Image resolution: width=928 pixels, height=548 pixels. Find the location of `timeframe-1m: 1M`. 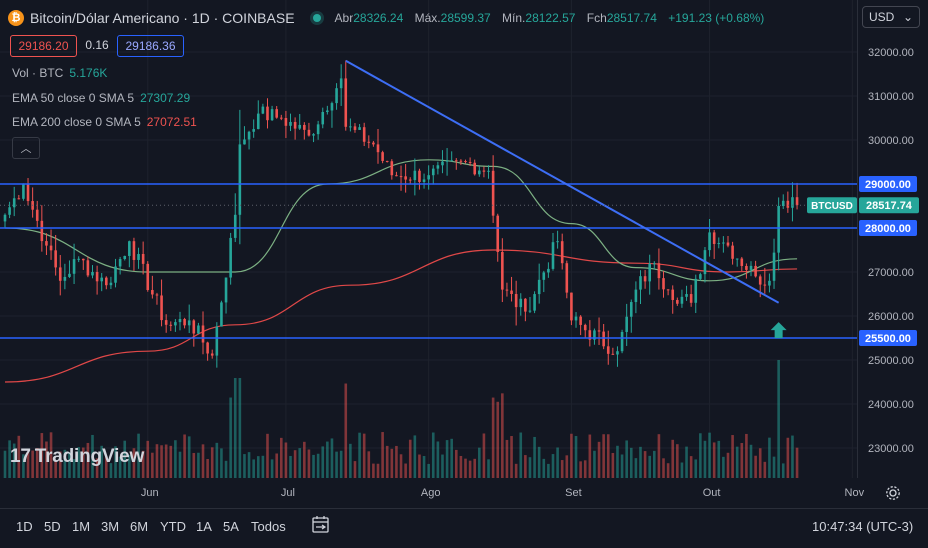

timeframe-1m: 1M is located at coordinates (81, 526).